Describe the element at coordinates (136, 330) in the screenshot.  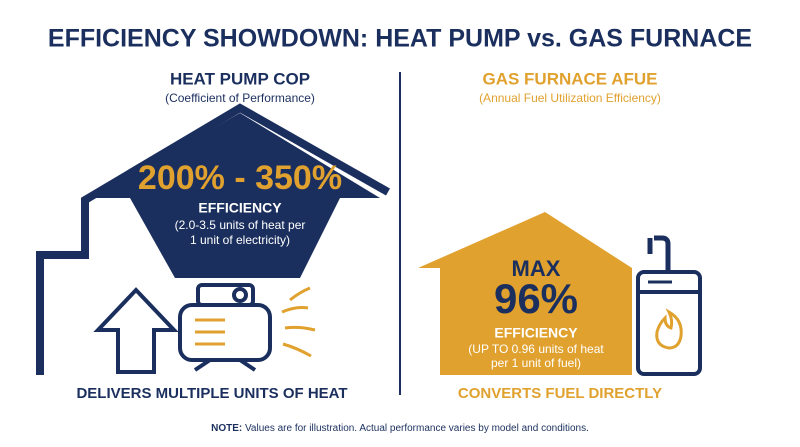
I see `up-arrow-icon` at that location.